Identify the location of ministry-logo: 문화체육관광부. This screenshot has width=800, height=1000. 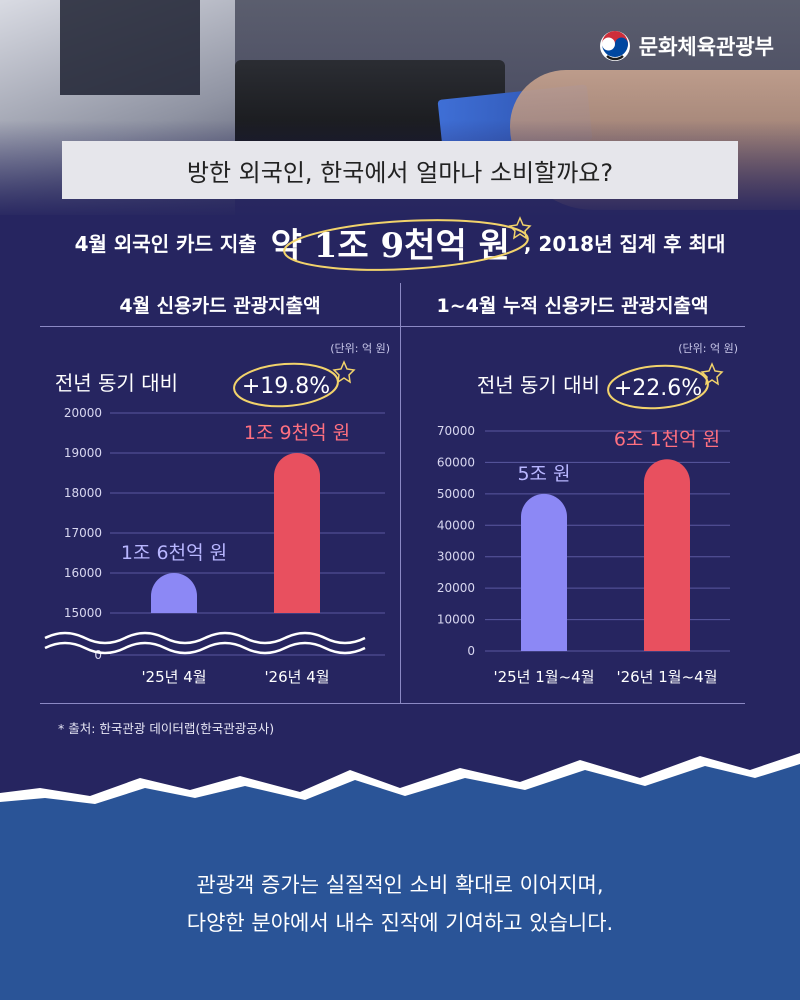
(686, 46).